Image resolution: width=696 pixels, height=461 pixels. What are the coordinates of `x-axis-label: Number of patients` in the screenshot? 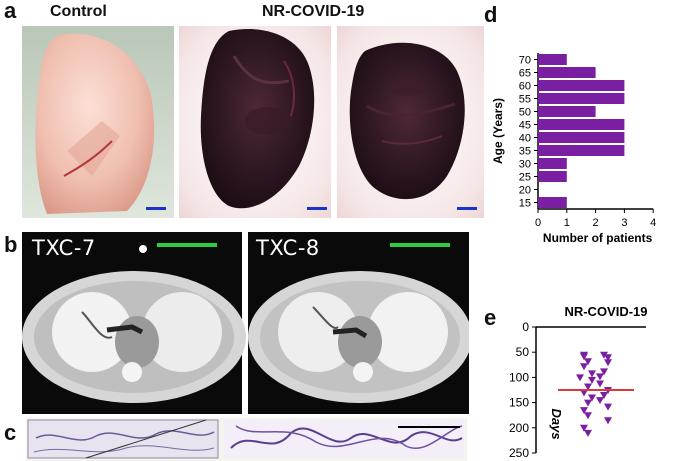 It's located at (598, 238).